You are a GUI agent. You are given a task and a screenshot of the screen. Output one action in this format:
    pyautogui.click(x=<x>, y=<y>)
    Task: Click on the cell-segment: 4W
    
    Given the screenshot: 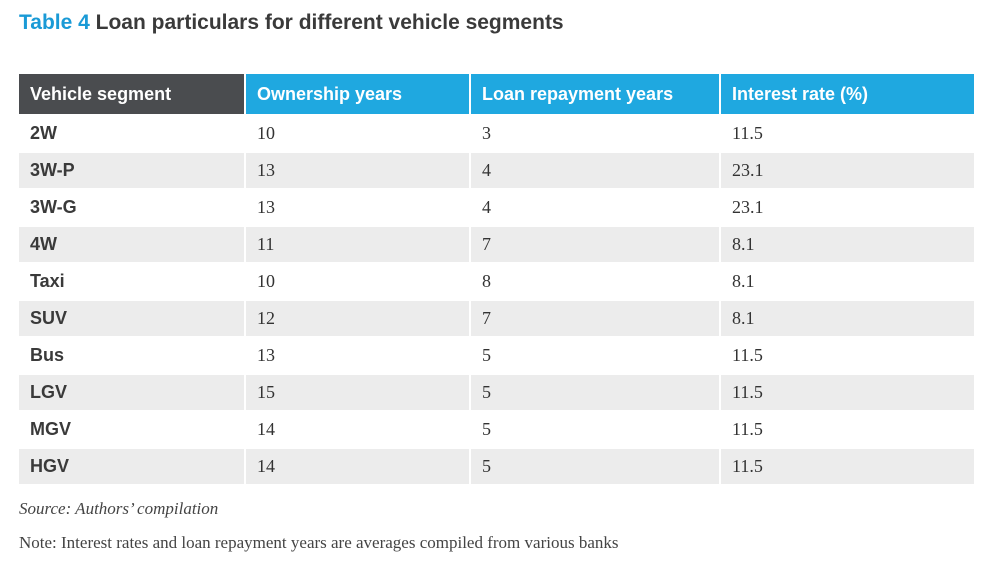 What is the action you would take?
    pyautogui.click(x=132, y=244)
    